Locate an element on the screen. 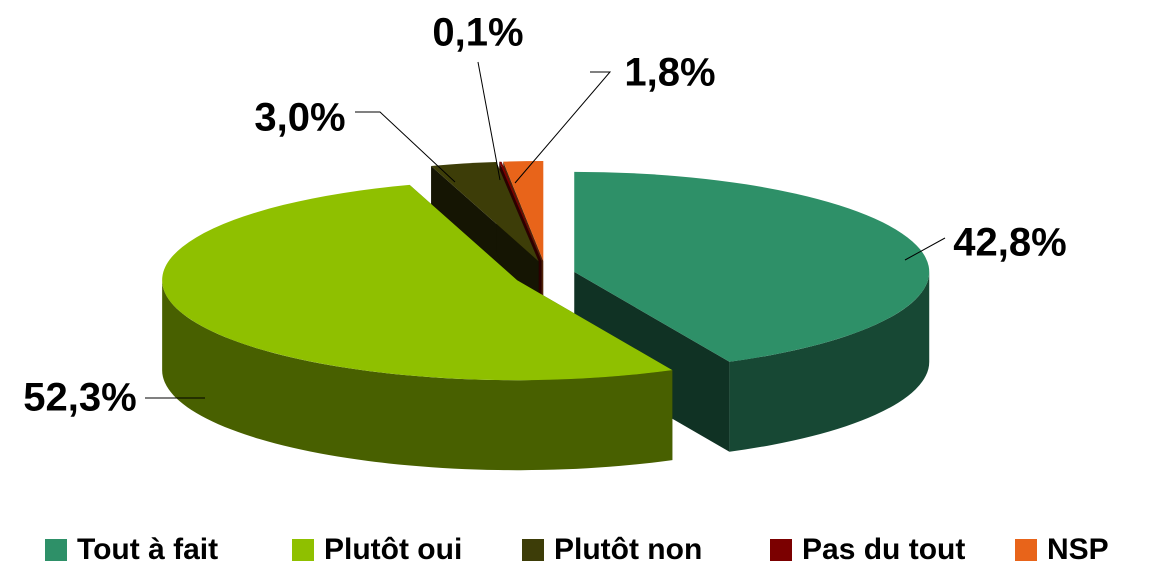 Image resolution: width=1151 pixels, height=568 pixels. value-label: 0,1% is located at coordinates (477, 33).